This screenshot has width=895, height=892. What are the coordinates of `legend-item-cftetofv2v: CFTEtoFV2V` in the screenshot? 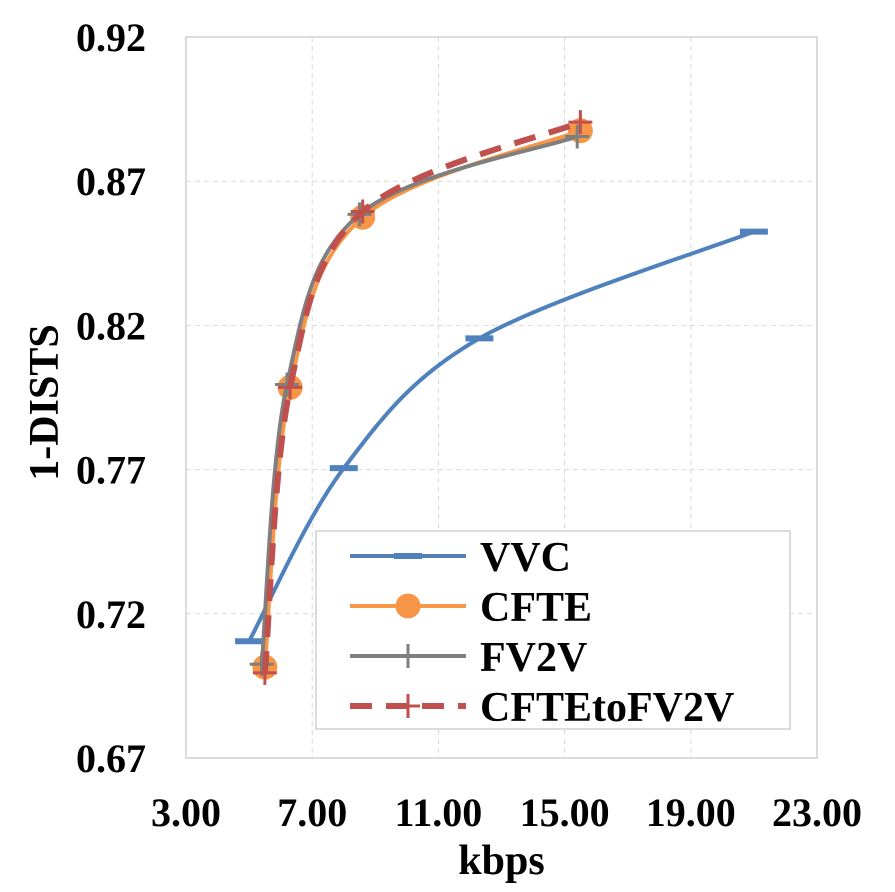 It's located at (542, 708).